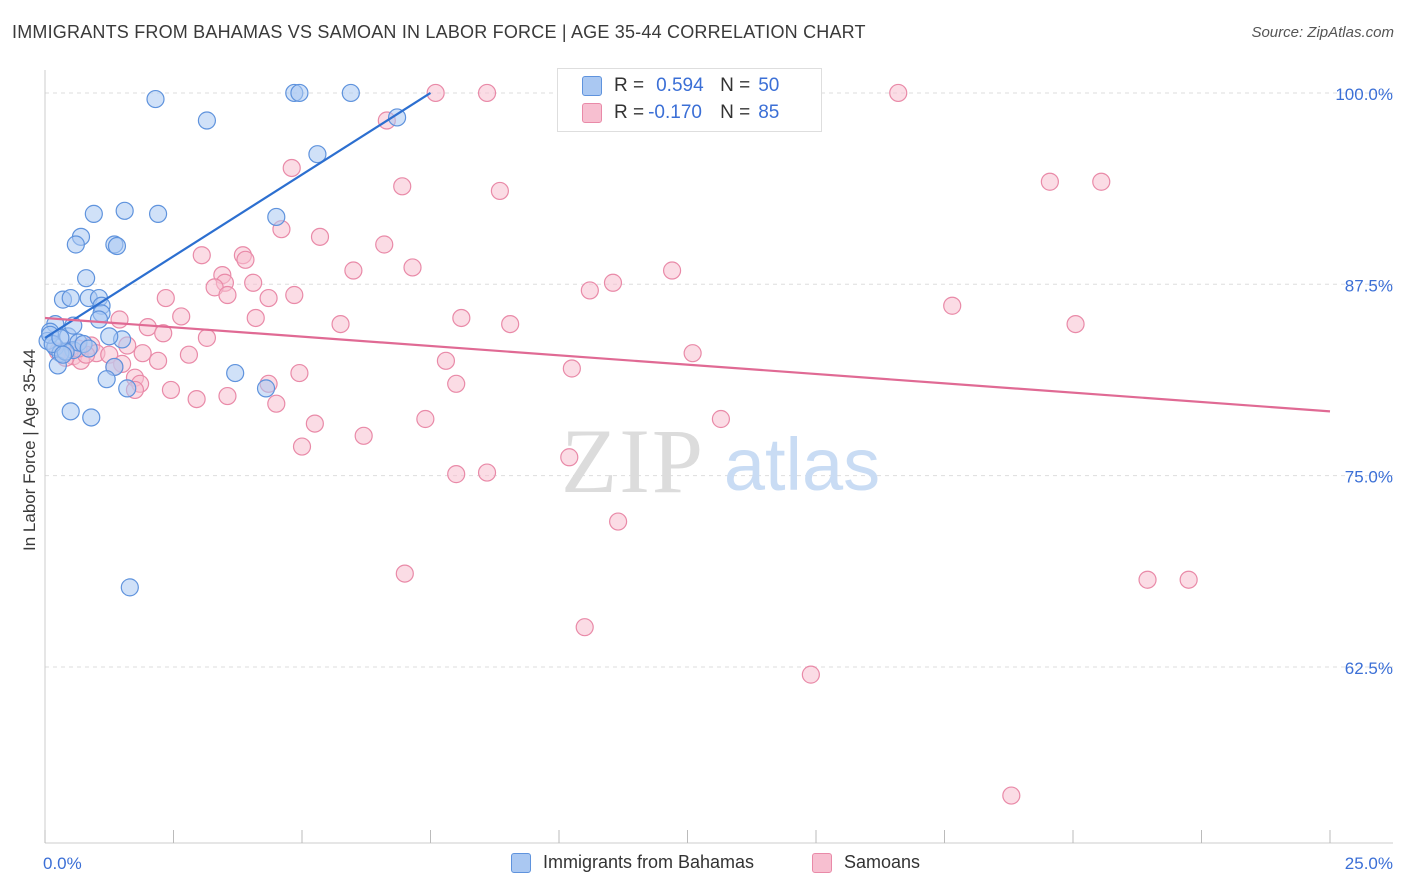 This screenshot has height=892, width=1406. I want to click on watermark-zip: ZIP, so click(633, 461).